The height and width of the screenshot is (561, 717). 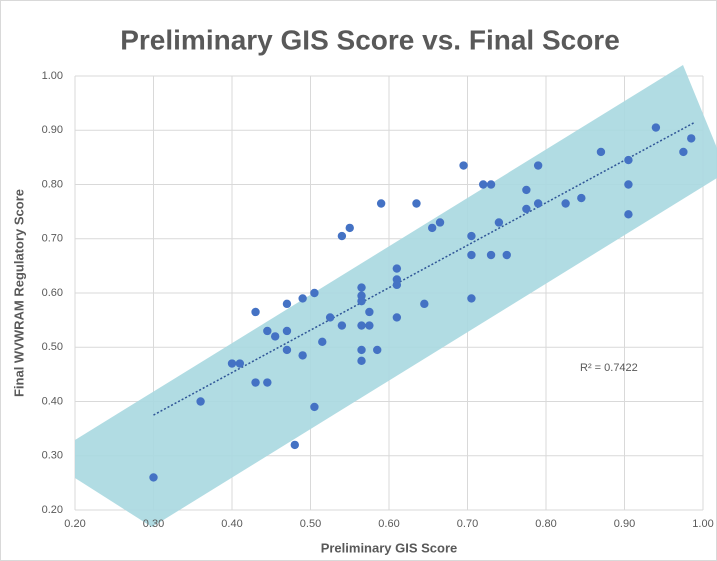 What do you see at coordinates (52, 239) in the screenshot?
I see `y-tick-label: 0.70` at bounding box center [52, 239].